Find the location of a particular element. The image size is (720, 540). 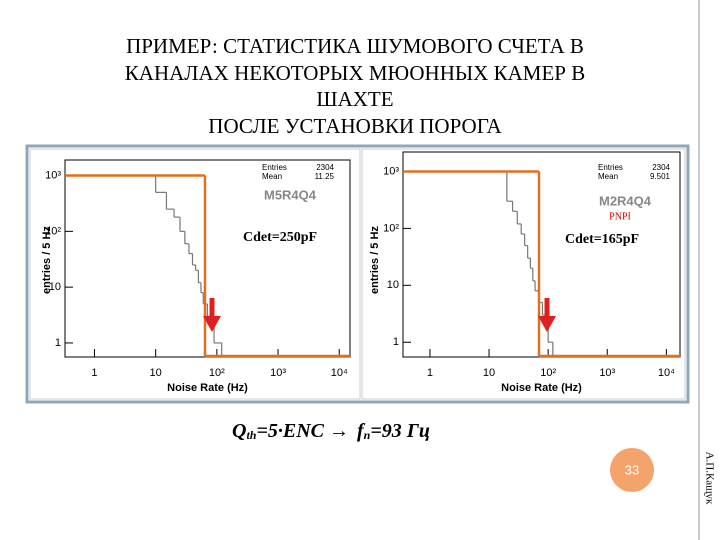

page-badge is located at coordinates (632, 470).